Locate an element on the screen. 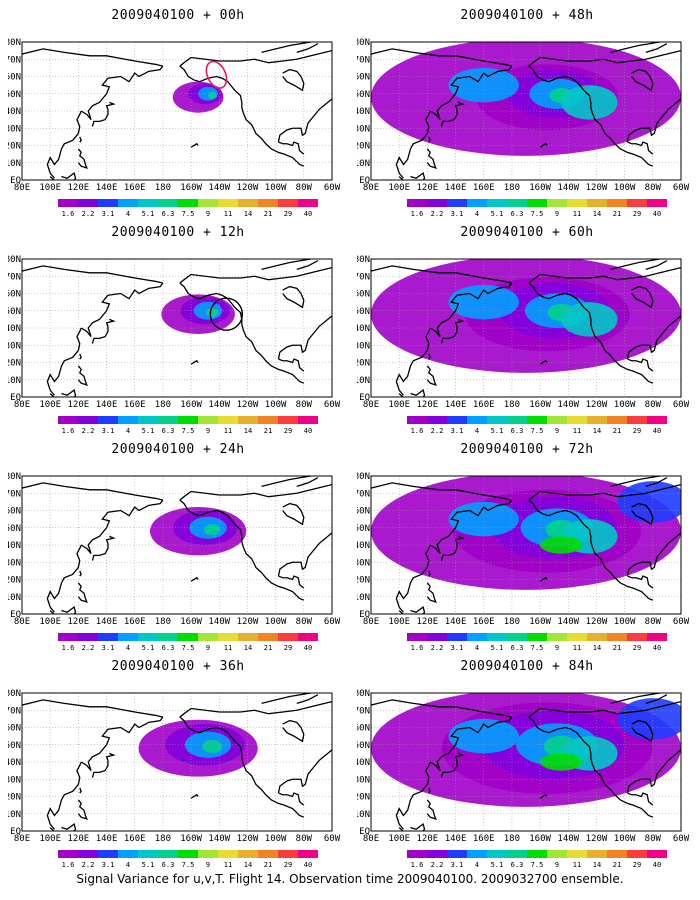  lon-label: 100W is located at coordinates (625, 839).